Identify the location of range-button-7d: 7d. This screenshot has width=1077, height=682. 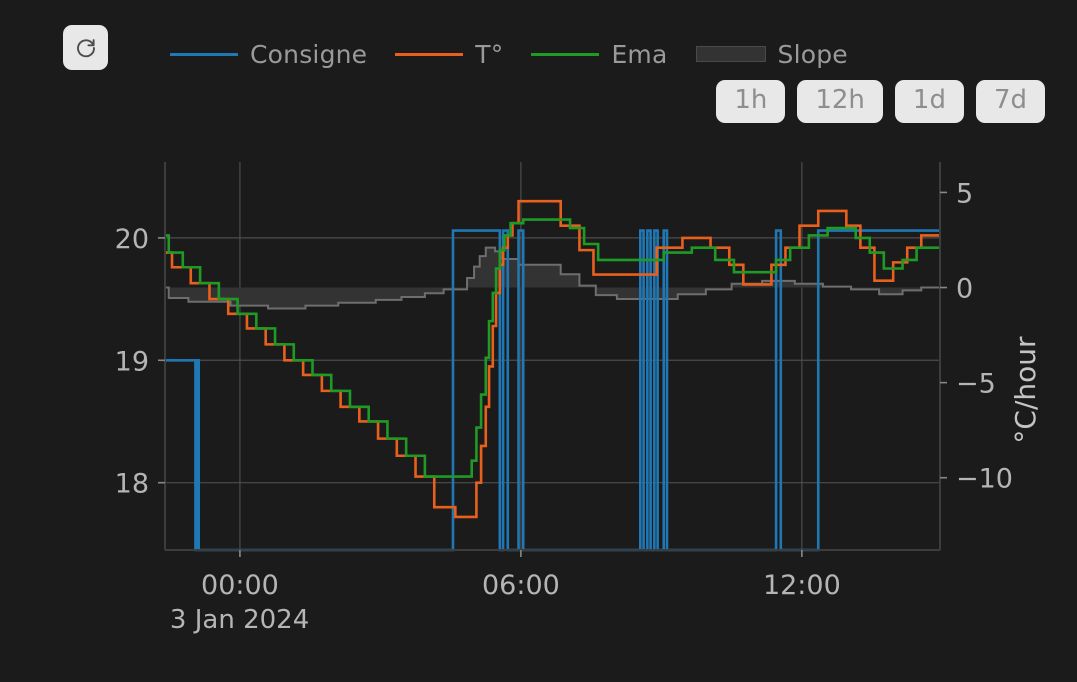
(1010, 101).